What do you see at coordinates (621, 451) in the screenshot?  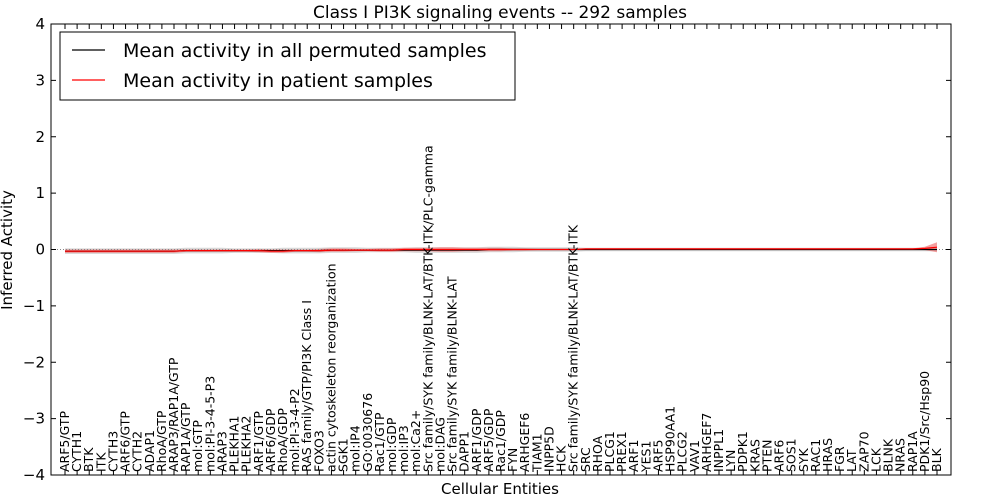 I see `x-tick-label: PREX1` at bounding box center [621, 451].